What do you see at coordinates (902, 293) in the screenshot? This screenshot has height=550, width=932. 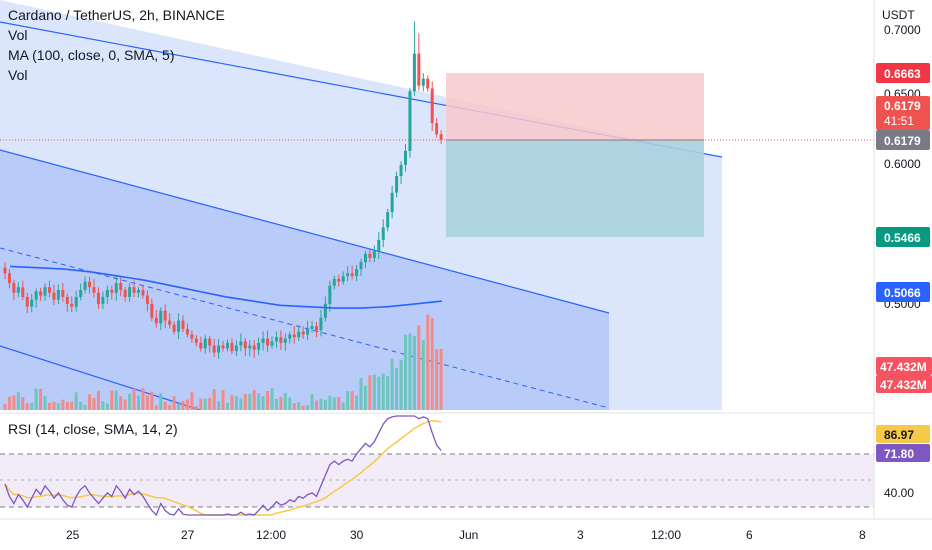 I see `svg-text: 0.5066` at bounding box center [902, 293].